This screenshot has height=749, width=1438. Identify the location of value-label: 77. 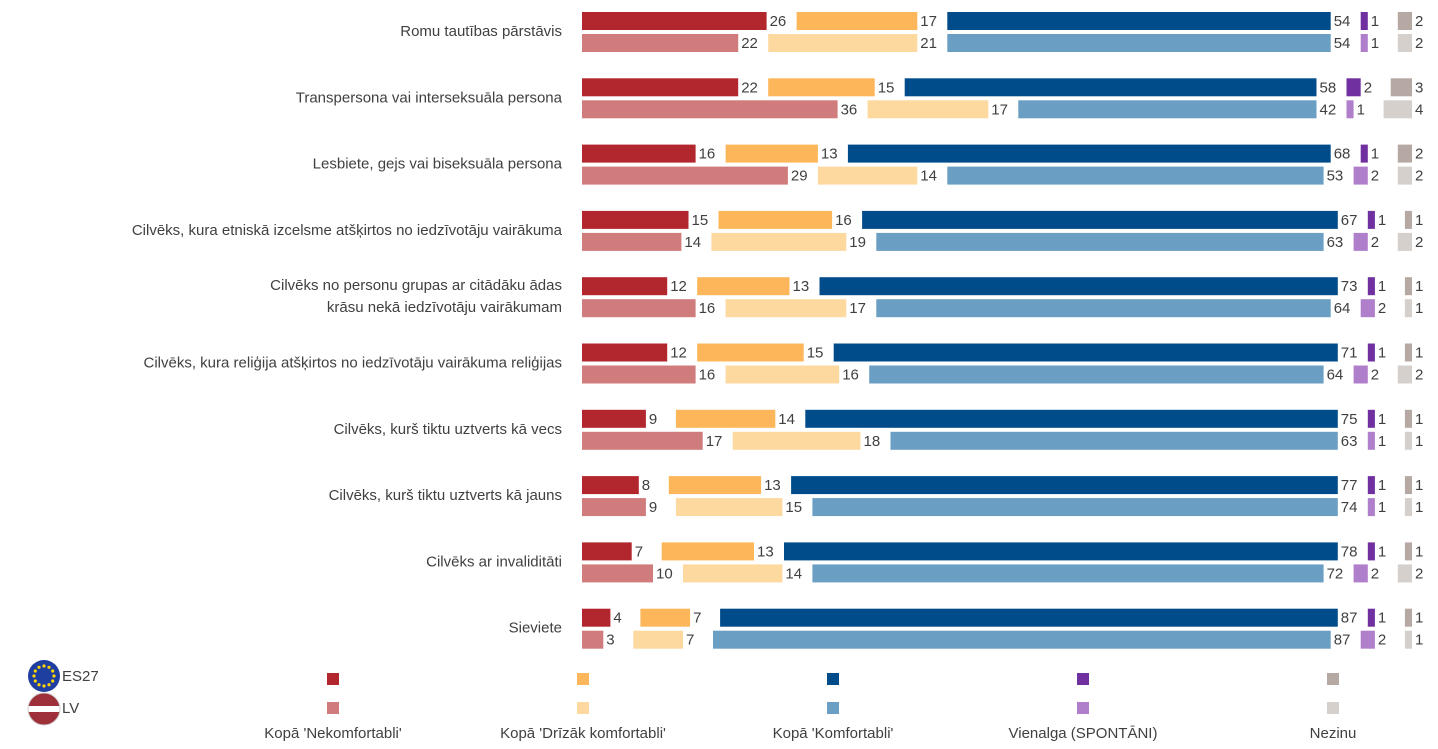
(1349, 485).